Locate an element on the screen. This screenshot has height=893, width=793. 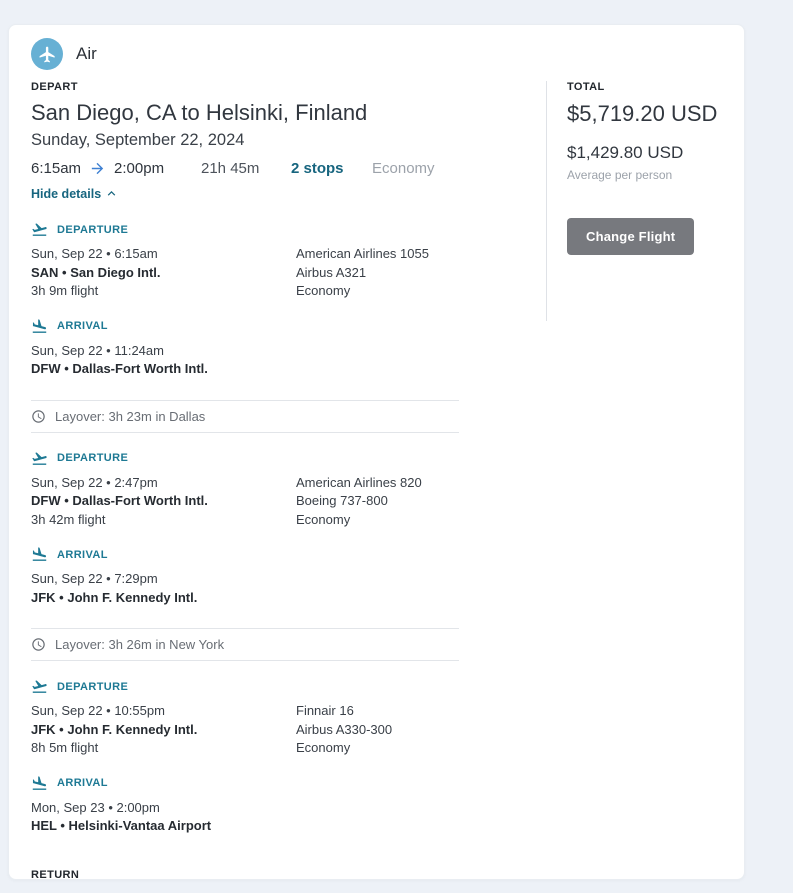
airline-flight-number: American Airlines 820 is located at coordinates (359, 482).